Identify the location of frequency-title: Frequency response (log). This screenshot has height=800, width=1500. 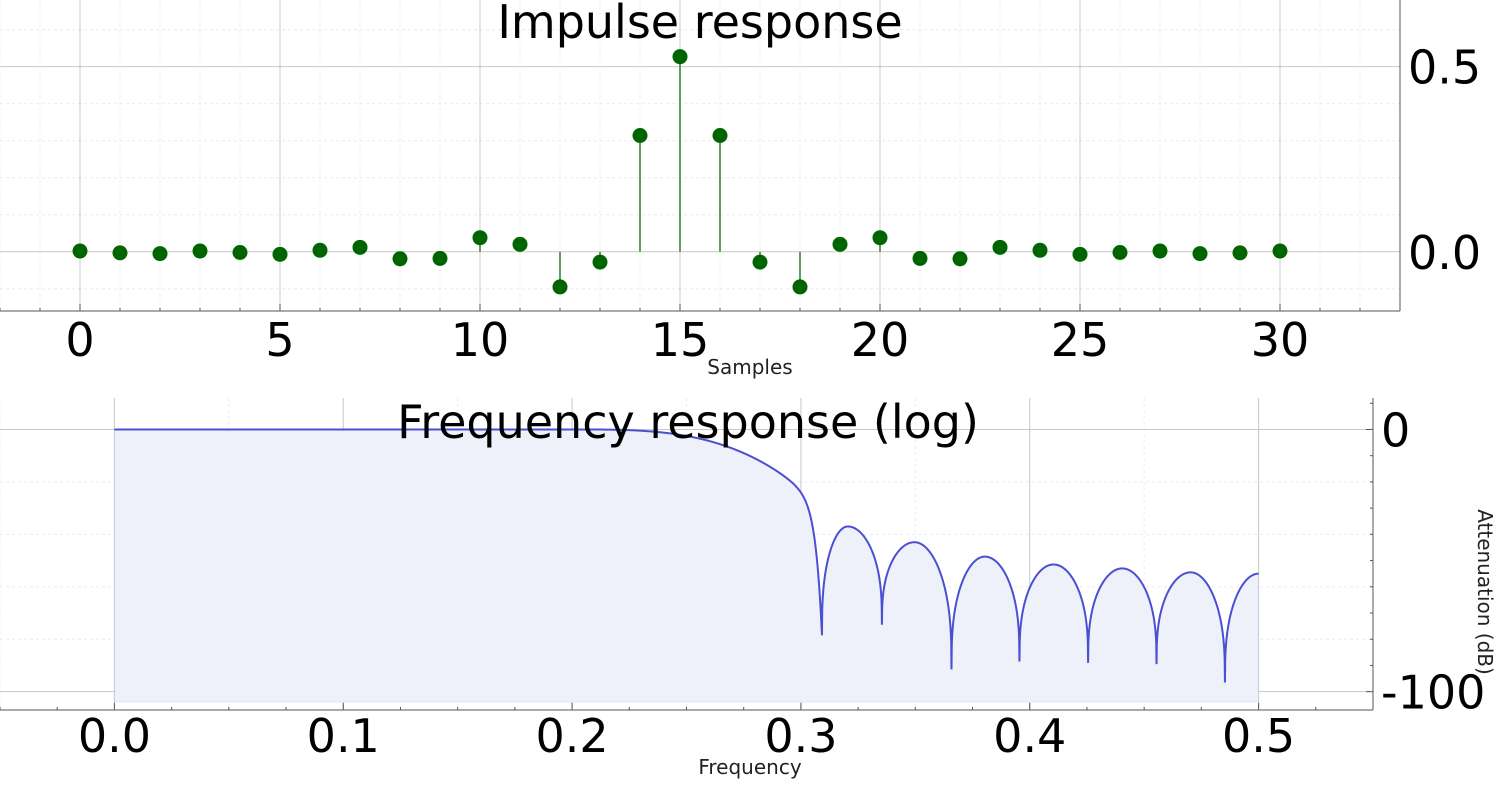
(688, 422).